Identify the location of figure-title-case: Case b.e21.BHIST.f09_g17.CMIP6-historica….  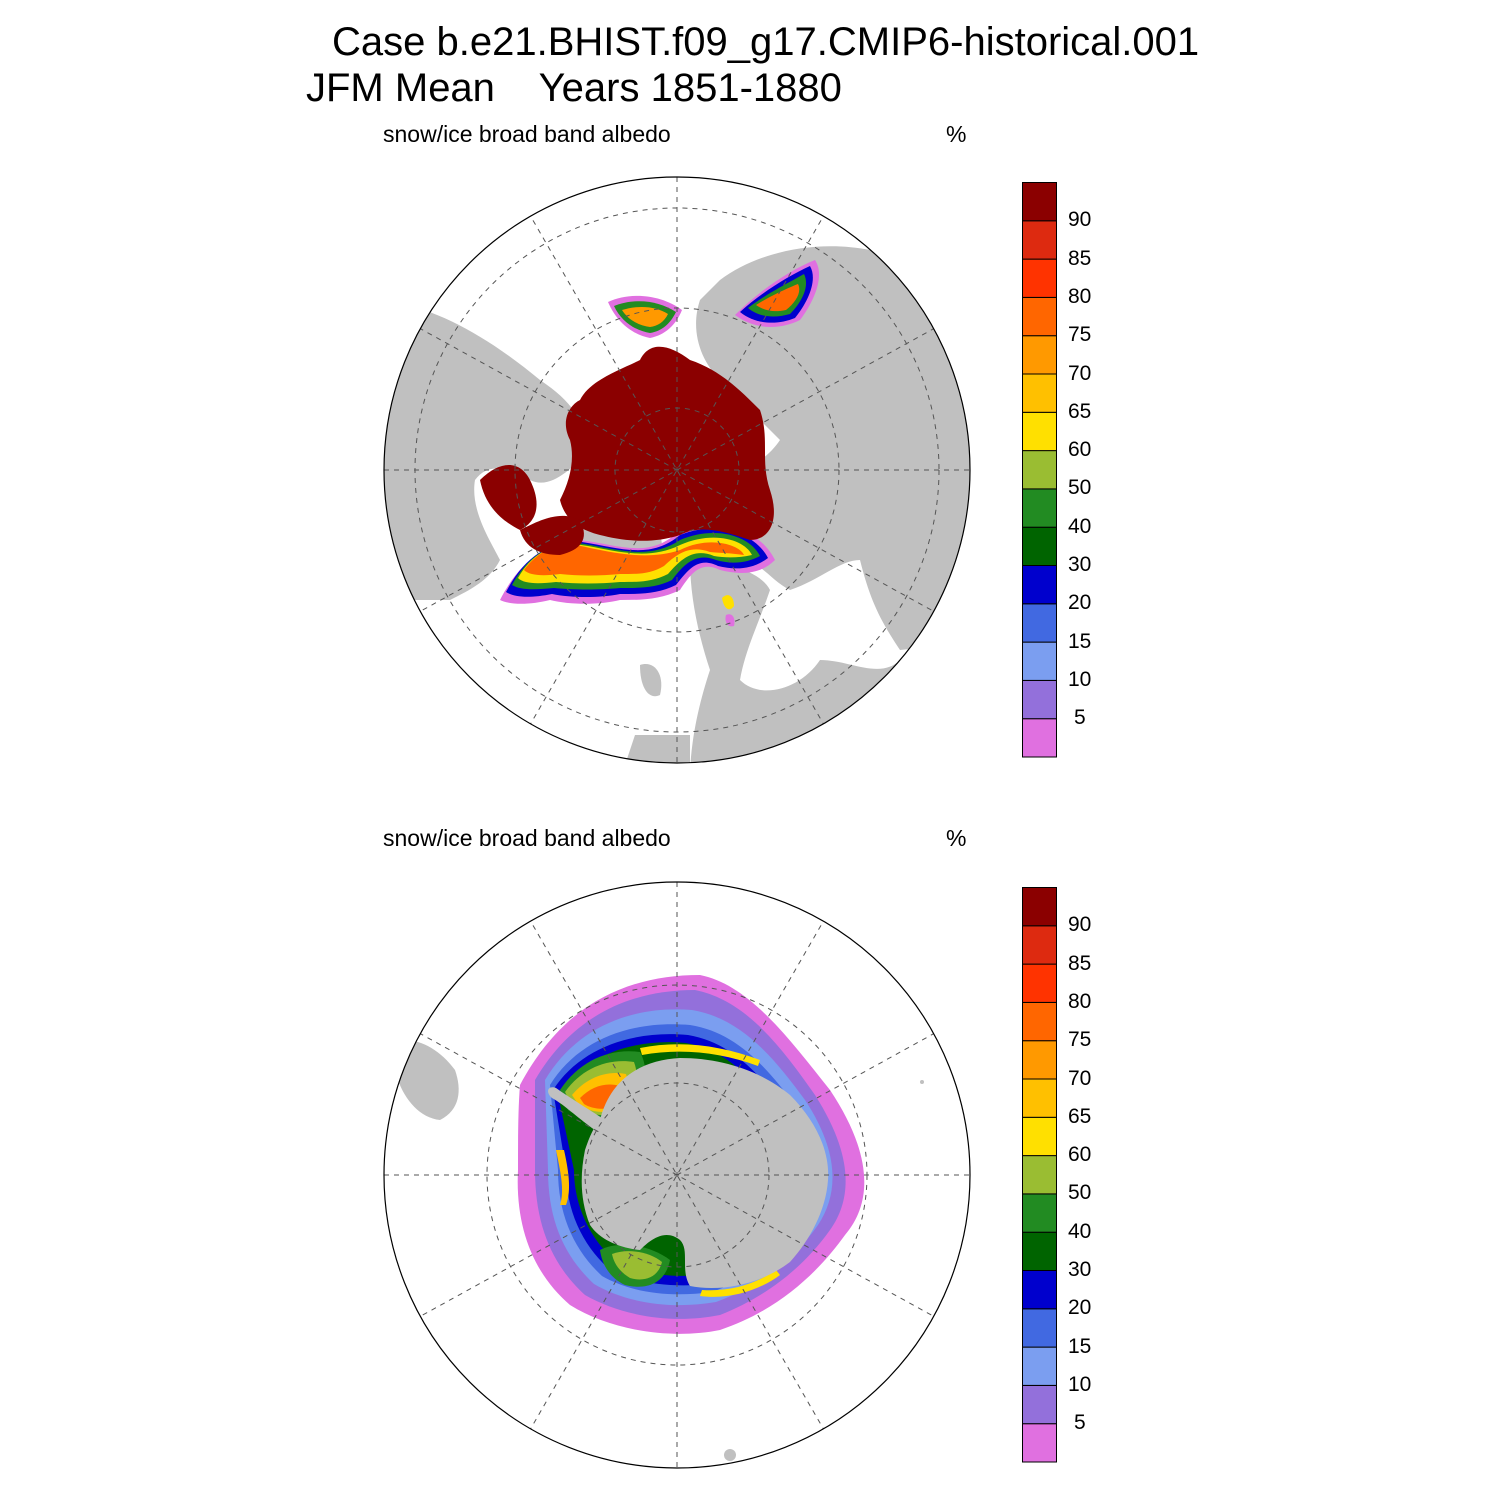
(766, 42).